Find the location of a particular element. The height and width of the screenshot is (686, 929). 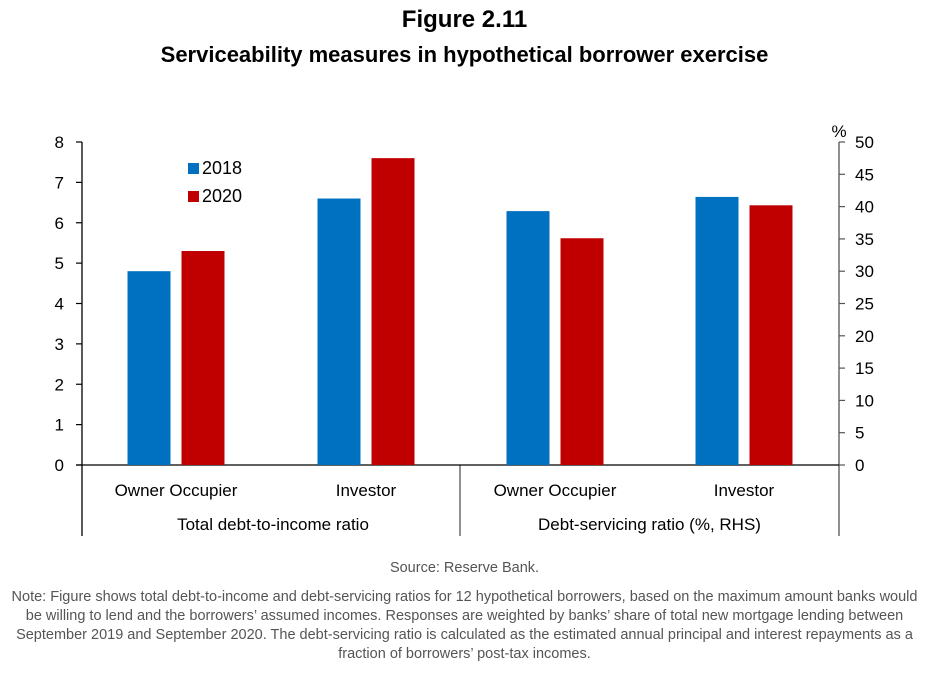

group-label: Debt-servicing ratio (%, RHS) is located at coordinates (649, 524).